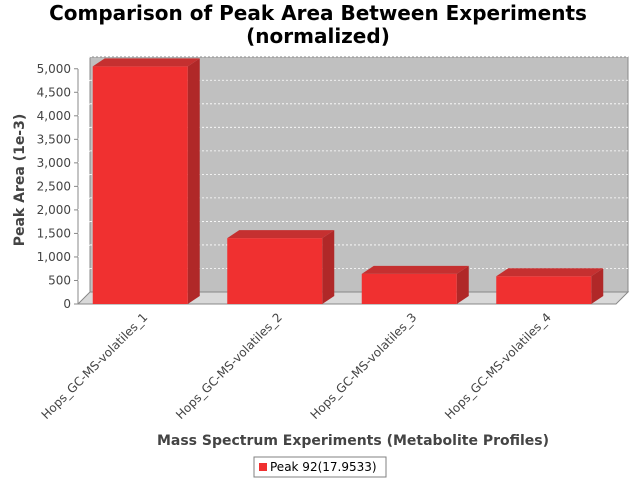 The width and height of the screenshot is (640, 480). I want to click on x-tick-label: Hops_GC-MS-volatiles_2, so click(229, 366).